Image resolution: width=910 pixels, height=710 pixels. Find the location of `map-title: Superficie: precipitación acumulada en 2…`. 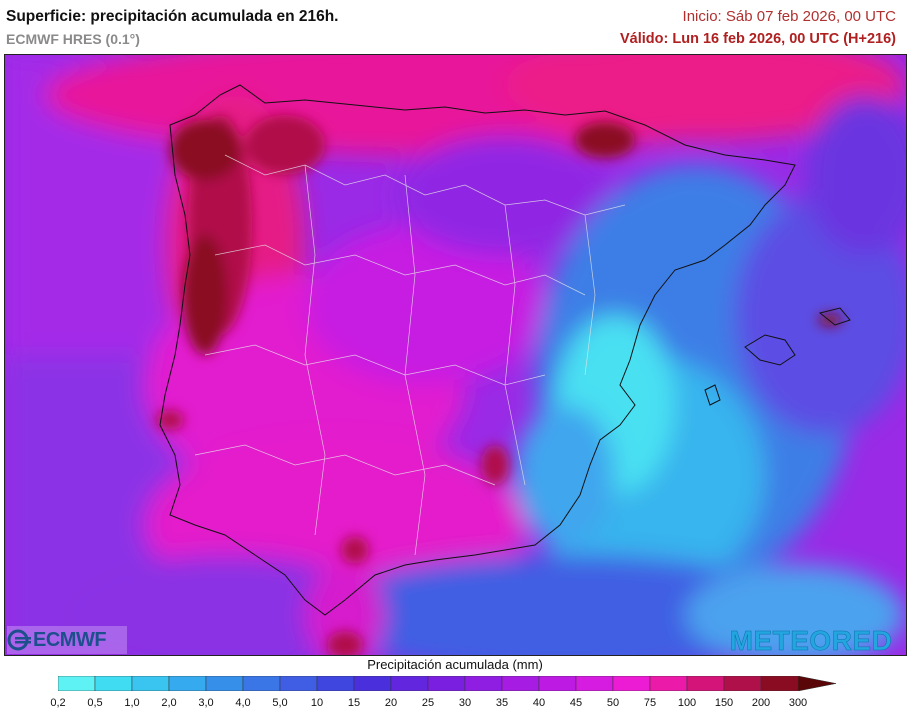

map-title: Superficie: precipitación acumulada en 2… is located at coordinates (172, 16).